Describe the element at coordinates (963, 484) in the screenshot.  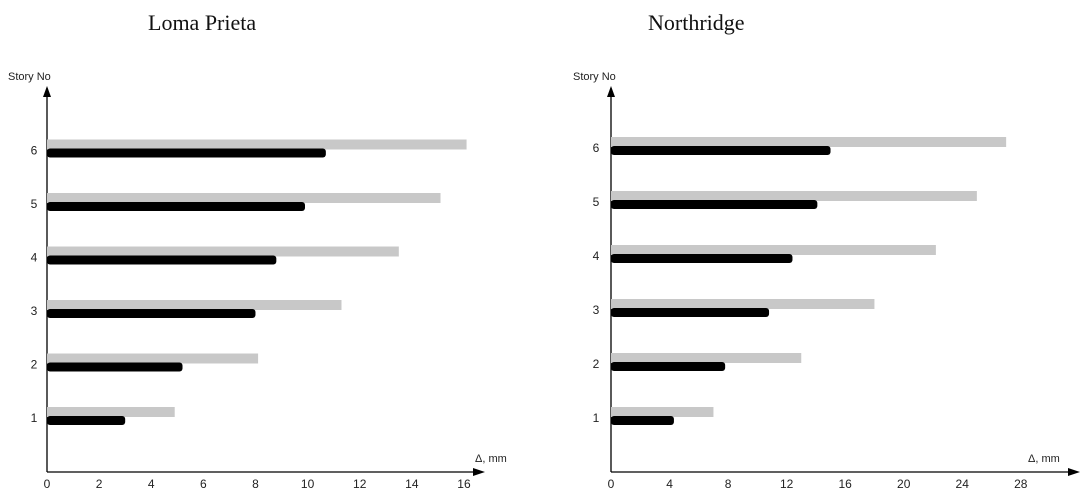
I see `x-tick-label: 24` at that location.